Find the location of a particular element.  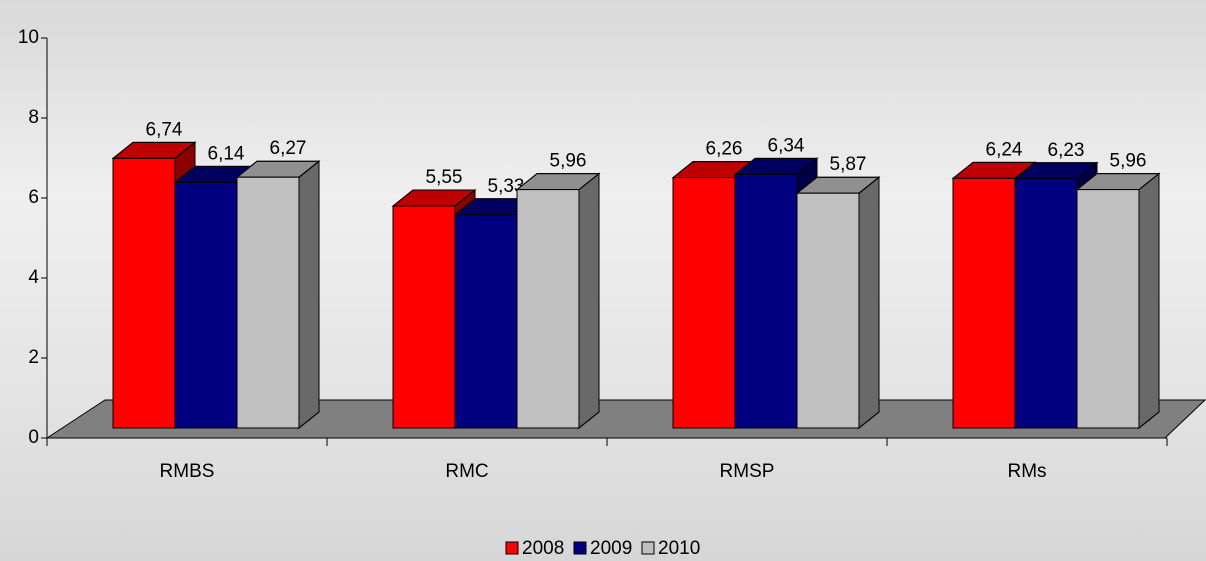

y-tick-label: 6 is located at coordinates (33, 197).